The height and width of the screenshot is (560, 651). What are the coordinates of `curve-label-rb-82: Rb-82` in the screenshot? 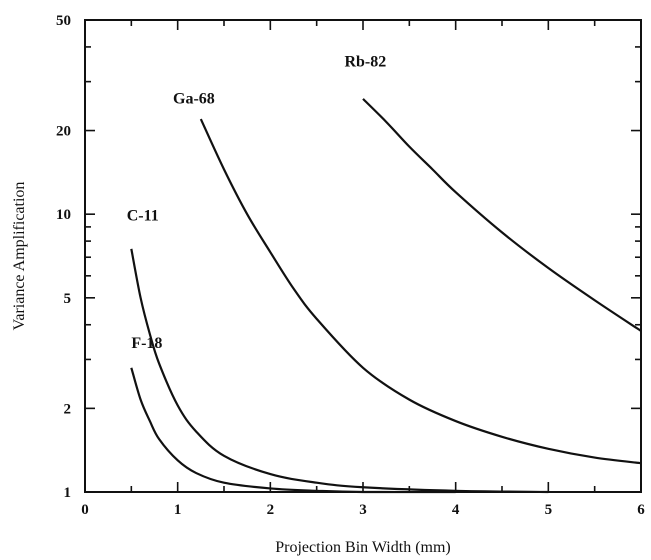 It's located at (365, 62).